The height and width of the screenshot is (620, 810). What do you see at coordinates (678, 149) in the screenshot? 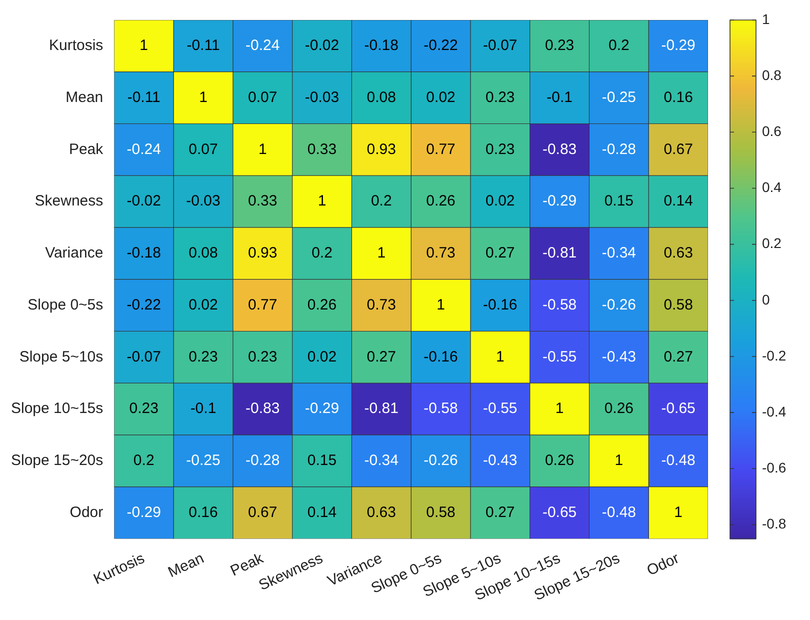
I see `data-label: 0.67` at bounding box center [678, 149].